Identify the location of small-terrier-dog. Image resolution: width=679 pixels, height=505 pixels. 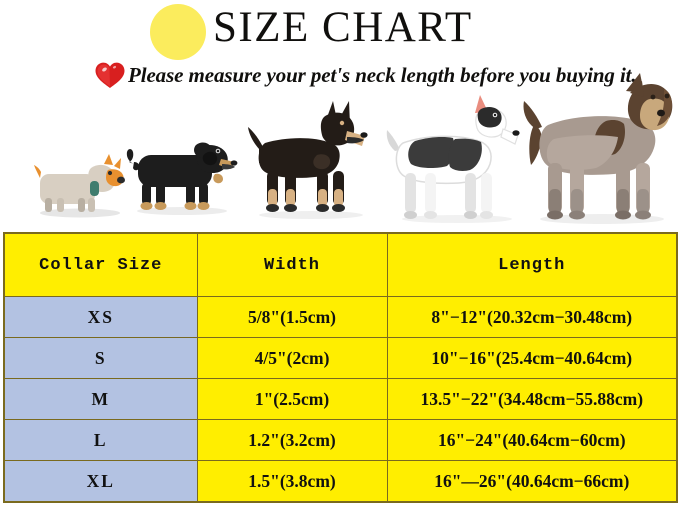
(79, 186).